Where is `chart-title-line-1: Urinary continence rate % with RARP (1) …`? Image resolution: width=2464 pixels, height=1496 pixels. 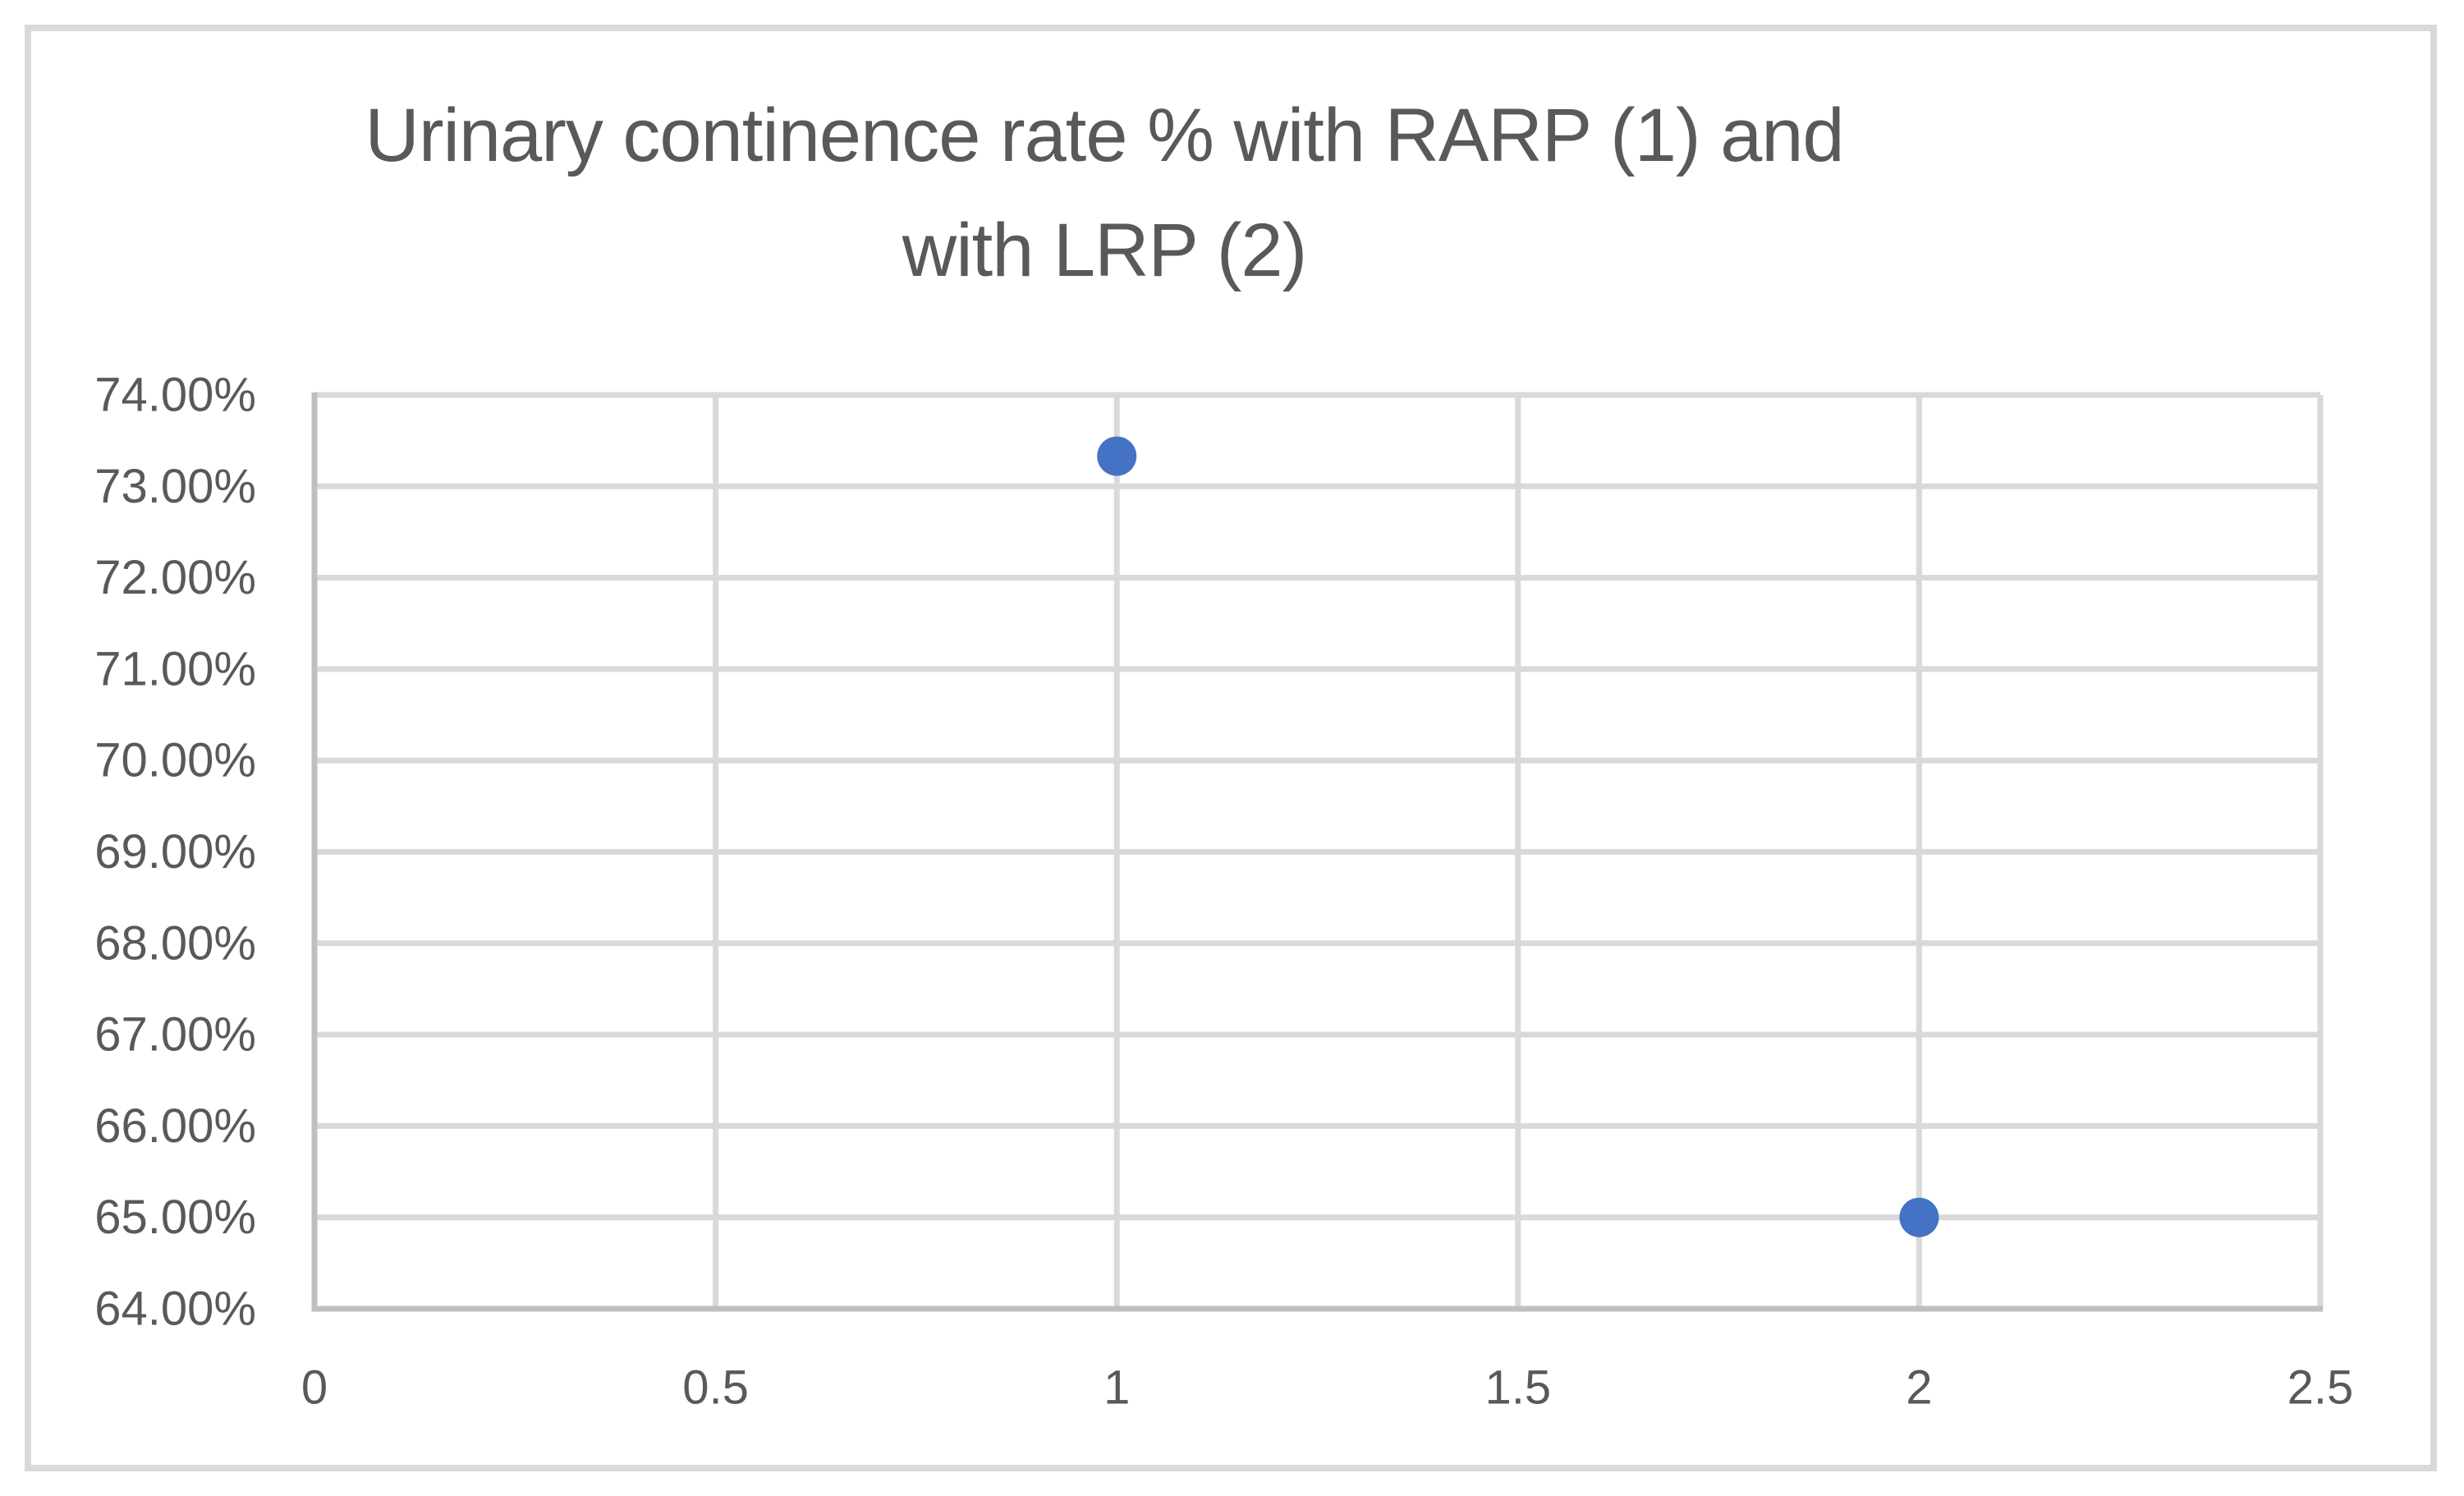
chart-title-line-1: Urinary continence rate % with RARP (1) … is located at coordinates (1104, 135).